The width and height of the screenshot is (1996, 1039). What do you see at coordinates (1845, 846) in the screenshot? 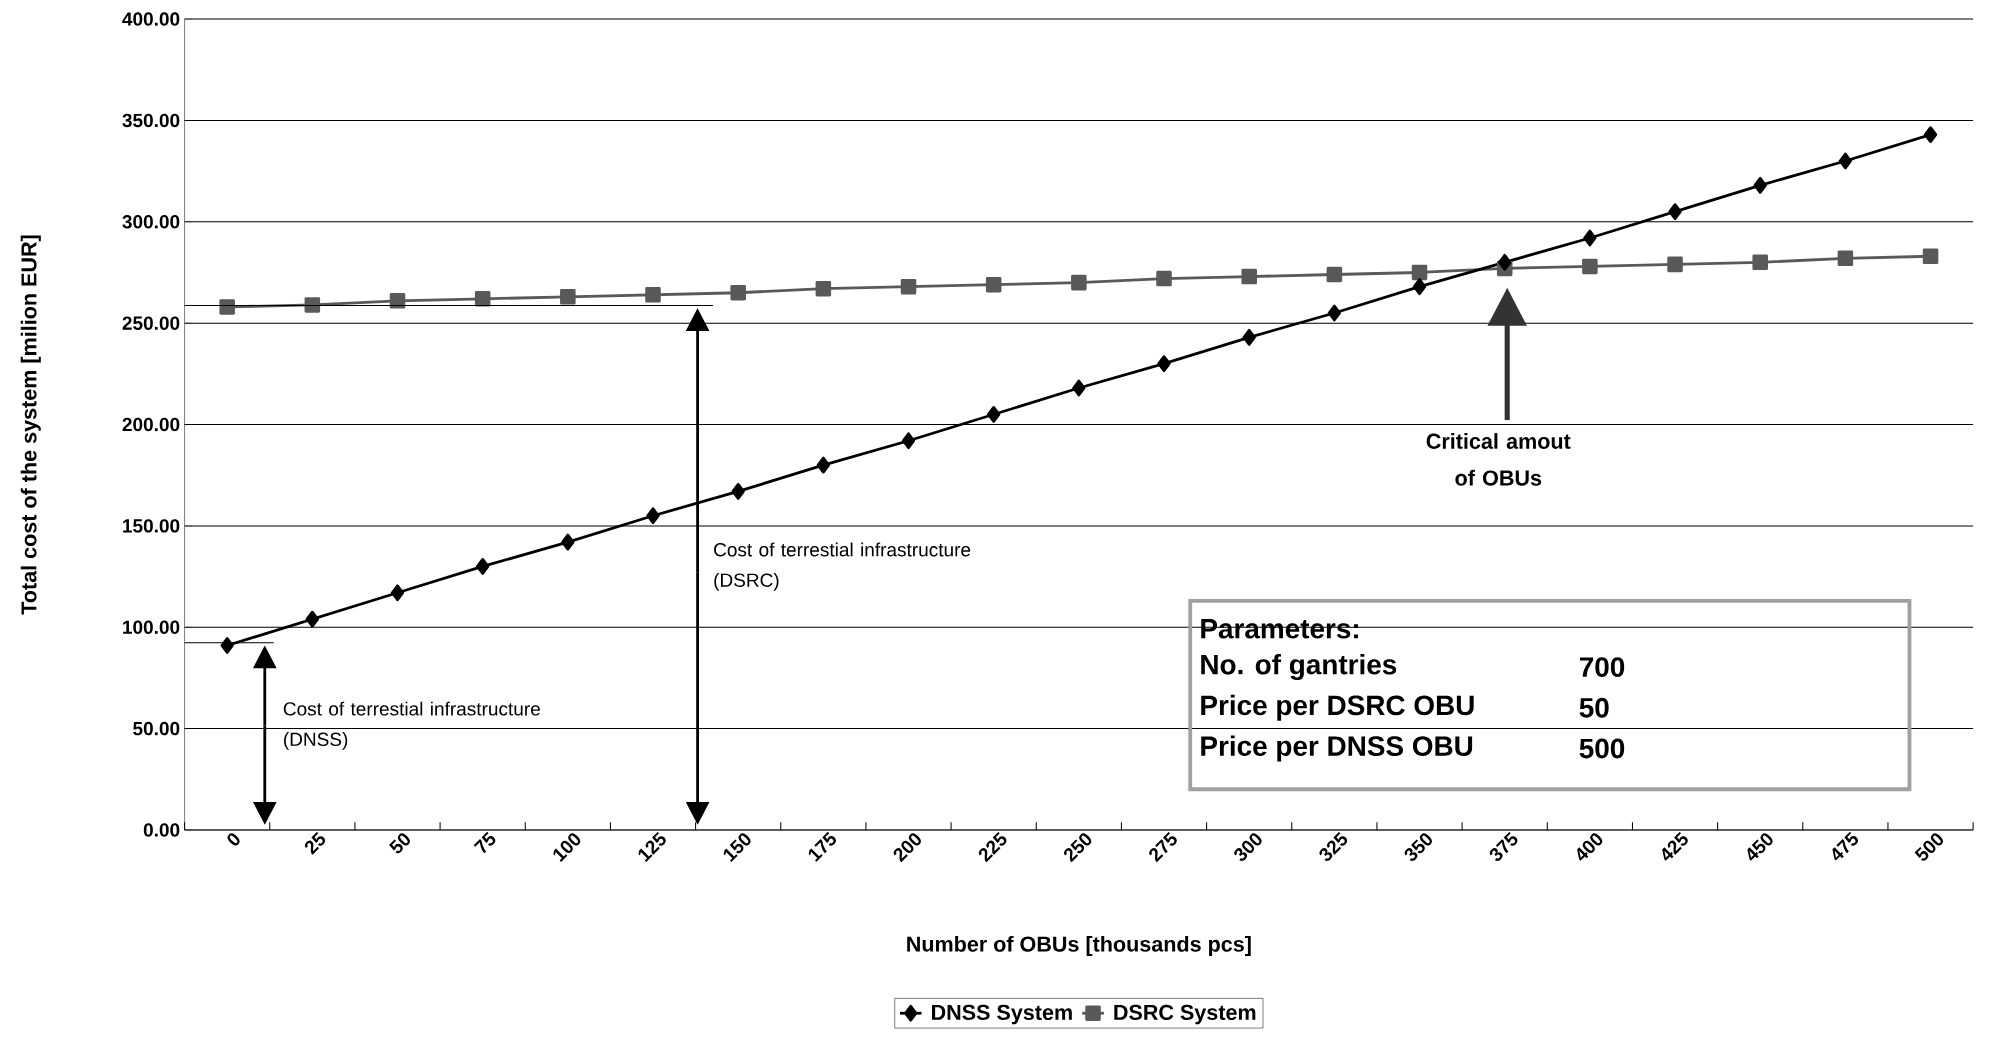
I see `x-tick-label: 475` at bounding box center [1845, 846].